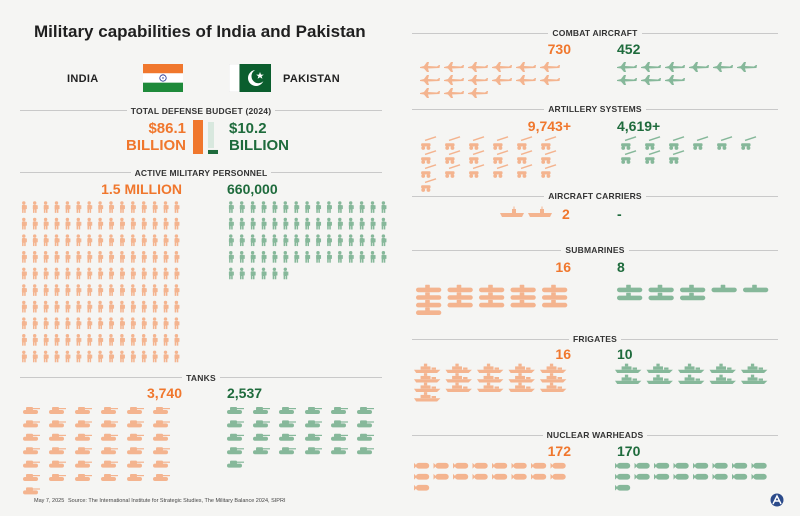 This screenshot has height=516, width=800. Describe the element at coordinates (163, 78) in the screenshot. I see `india-flag-icon` at that location.